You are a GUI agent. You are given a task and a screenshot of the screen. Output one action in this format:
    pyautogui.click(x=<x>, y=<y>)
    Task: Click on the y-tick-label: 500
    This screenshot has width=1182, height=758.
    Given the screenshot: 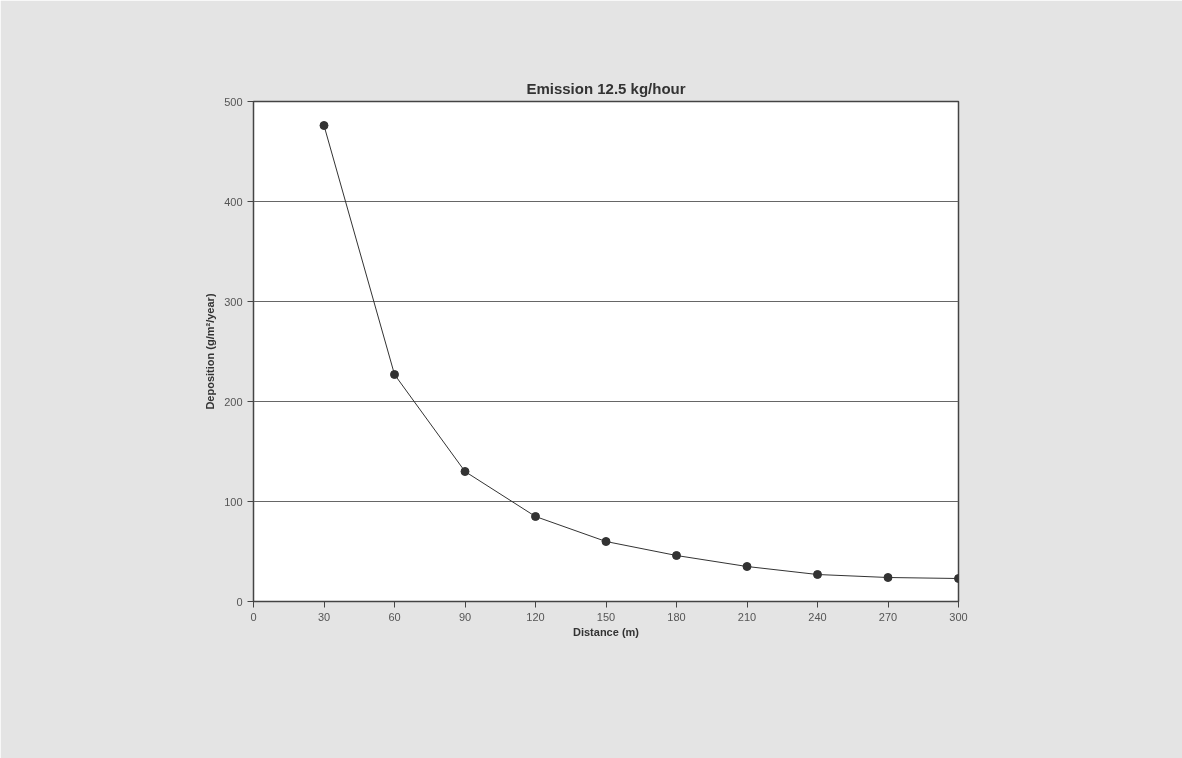 What is the action you would take?
    pyautogui.click(x=233, y=101)
    